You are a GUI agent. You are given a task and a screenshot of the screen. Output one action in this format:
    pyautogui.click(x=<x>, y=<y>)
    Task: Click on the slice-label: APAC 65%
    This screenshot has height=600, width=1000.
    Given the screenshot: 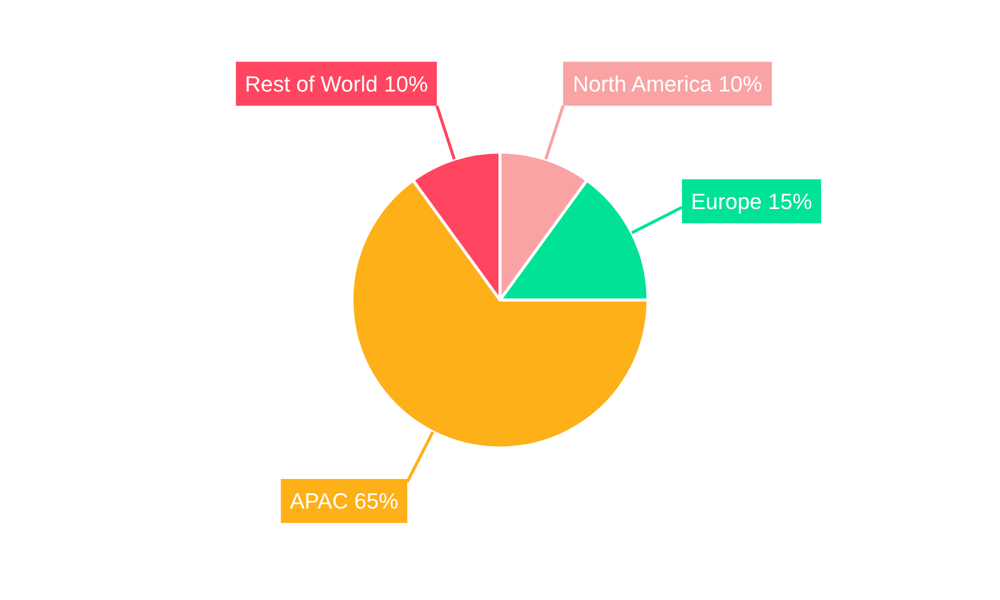 What is the action you would take?
    pyautogui.click(x=344, y=501)
    